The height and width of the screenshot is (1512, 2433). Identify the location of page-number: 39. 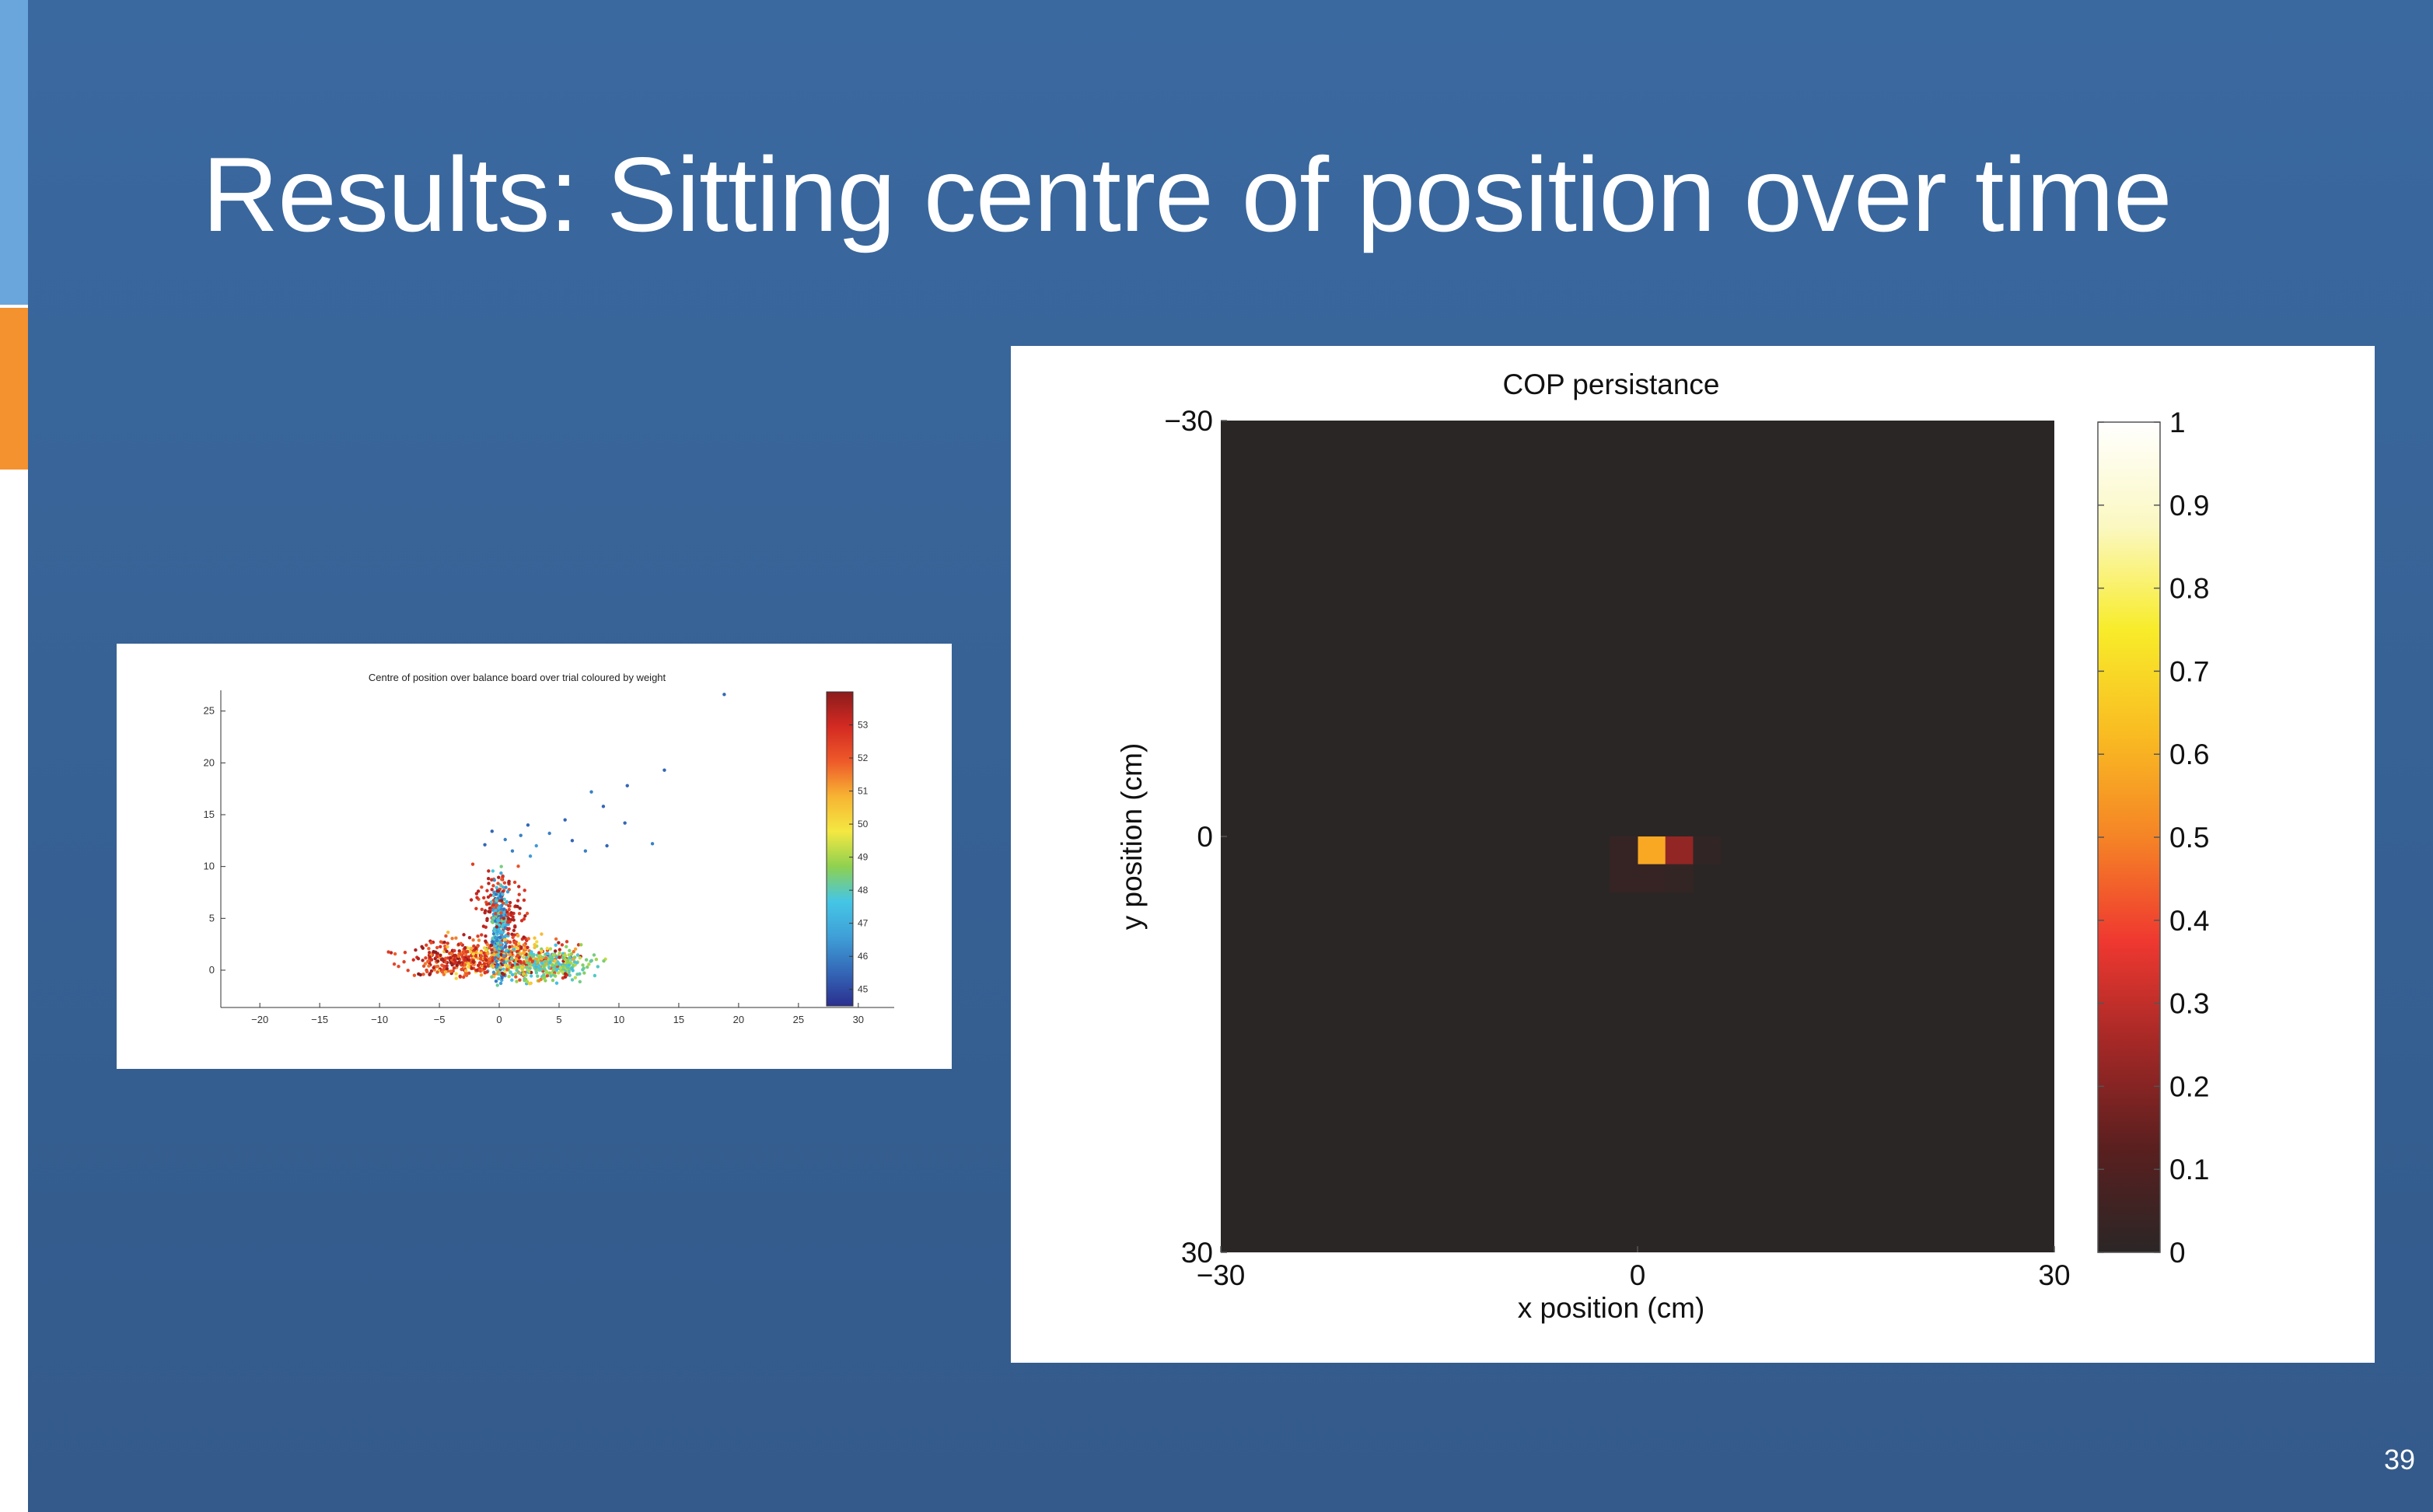
(2400, 1459).